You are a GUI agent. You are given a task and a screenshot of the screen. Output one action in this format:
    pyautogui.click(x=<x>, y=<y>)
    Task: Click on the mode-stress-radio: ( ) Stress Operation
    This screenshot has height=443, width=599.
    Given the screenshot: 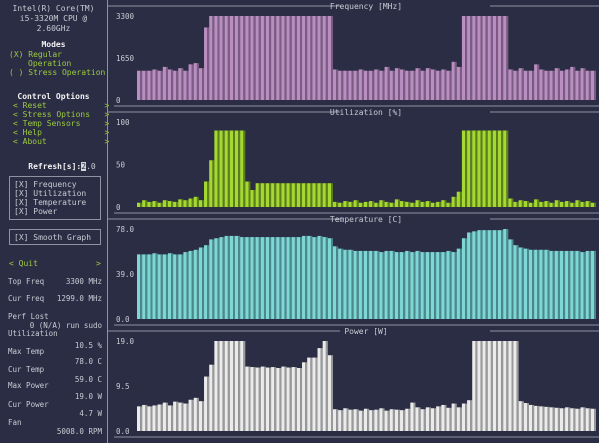 What is the action you would take?
    pyautogui.click(x=57, y=72)
    